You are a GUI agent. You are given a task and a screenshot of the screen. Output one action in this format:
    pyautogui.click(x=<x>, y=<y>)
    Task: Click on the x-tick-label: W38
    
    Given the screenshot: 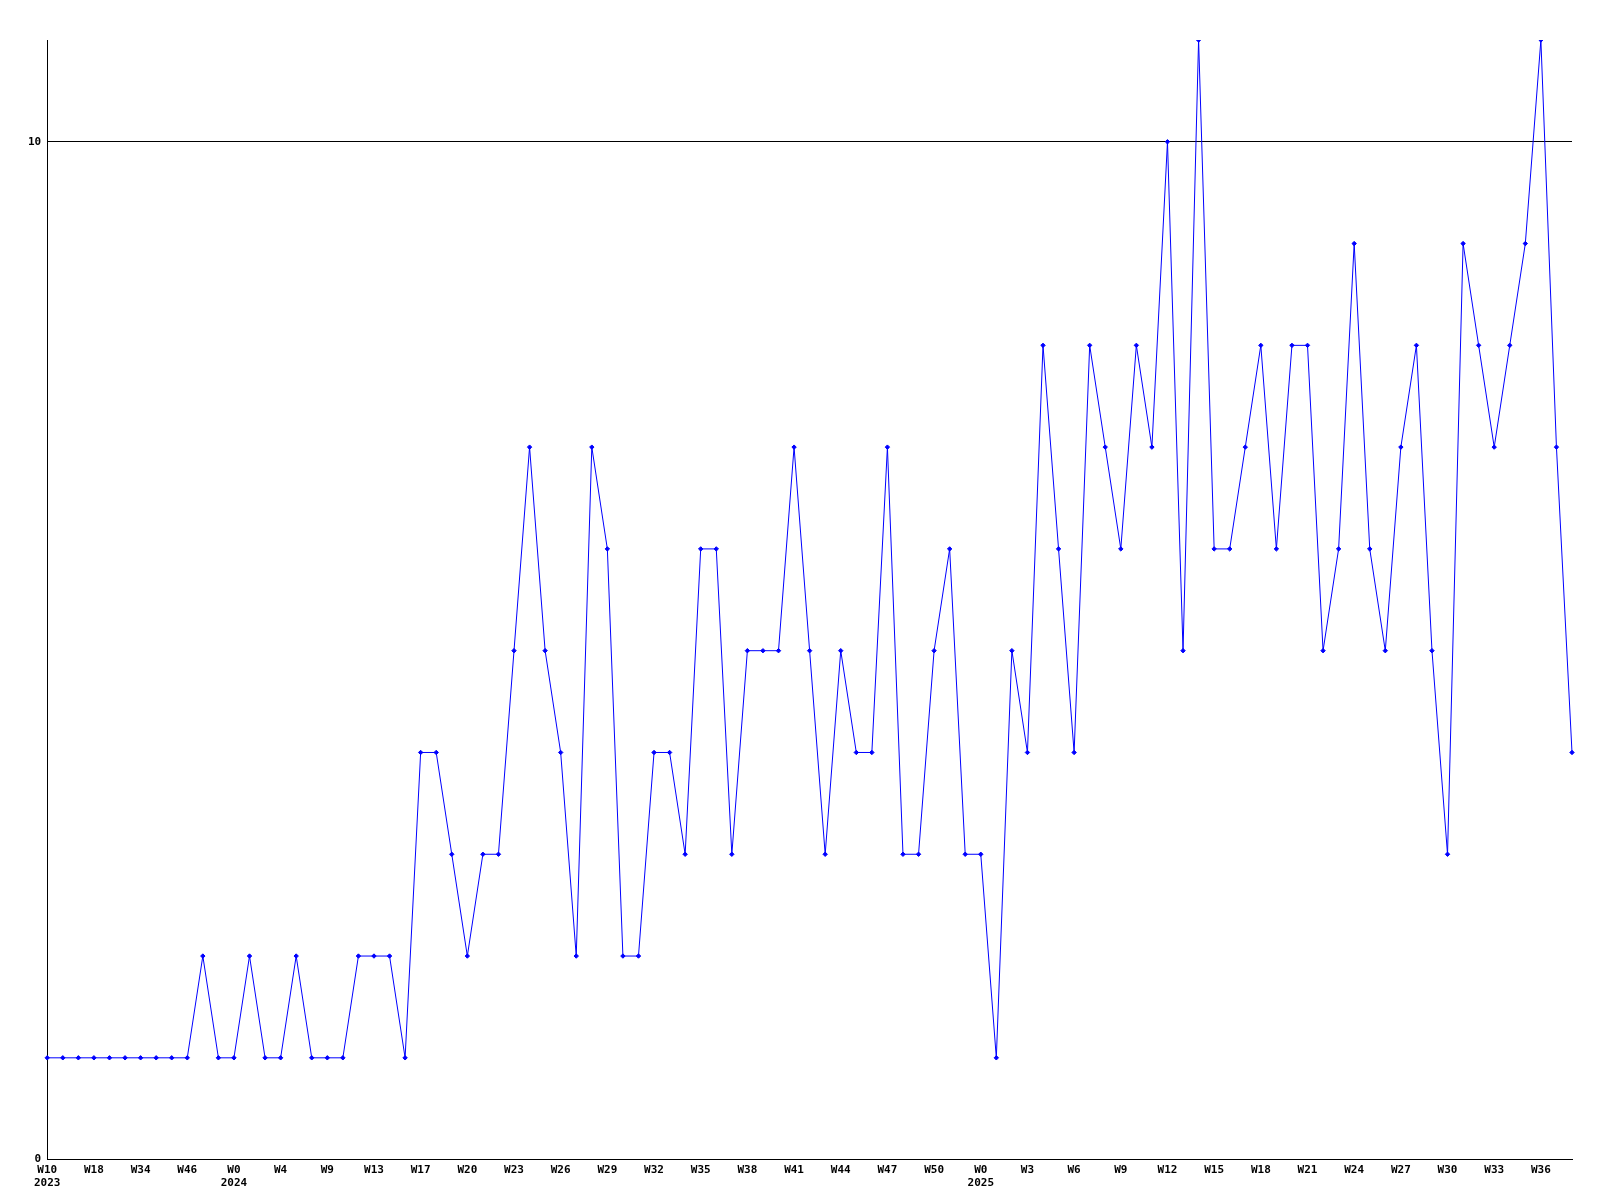 What is the action you would take?
    pyautogui.click(x=747, y=1170)
    